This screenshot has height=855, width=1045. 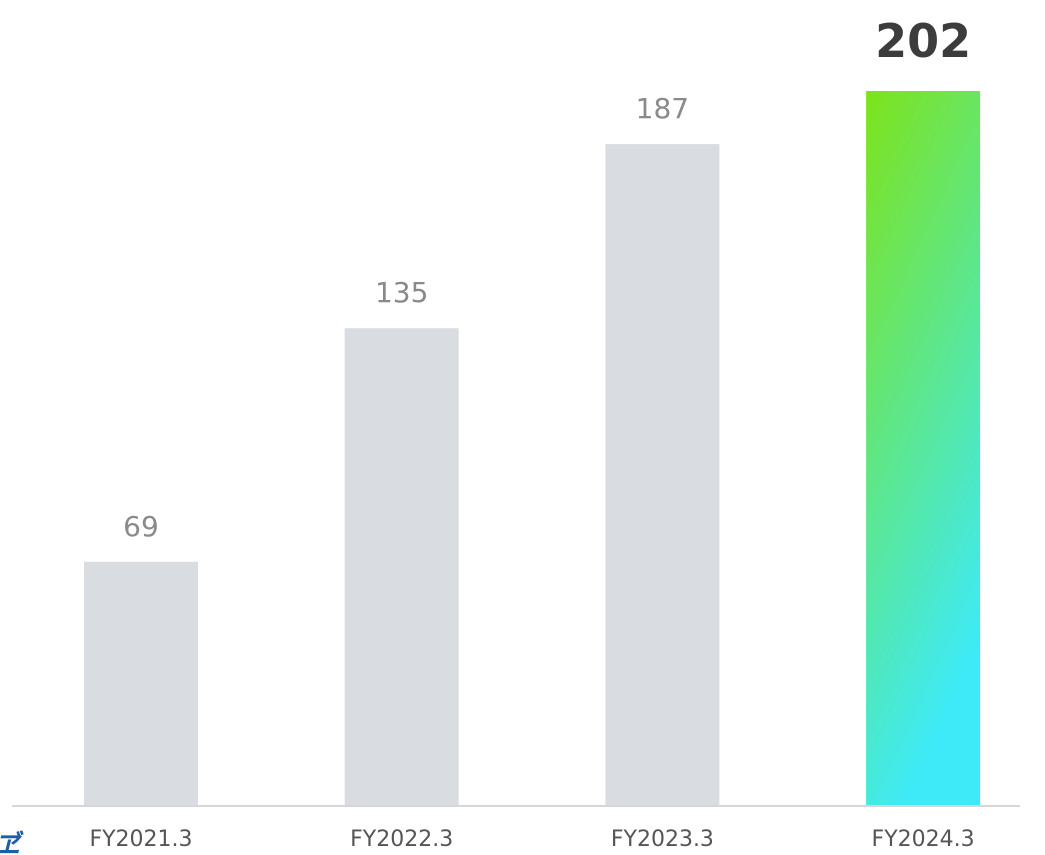 I want to click on brand-logo-fragment-icon: ヹ, so click(x=12, y=842).